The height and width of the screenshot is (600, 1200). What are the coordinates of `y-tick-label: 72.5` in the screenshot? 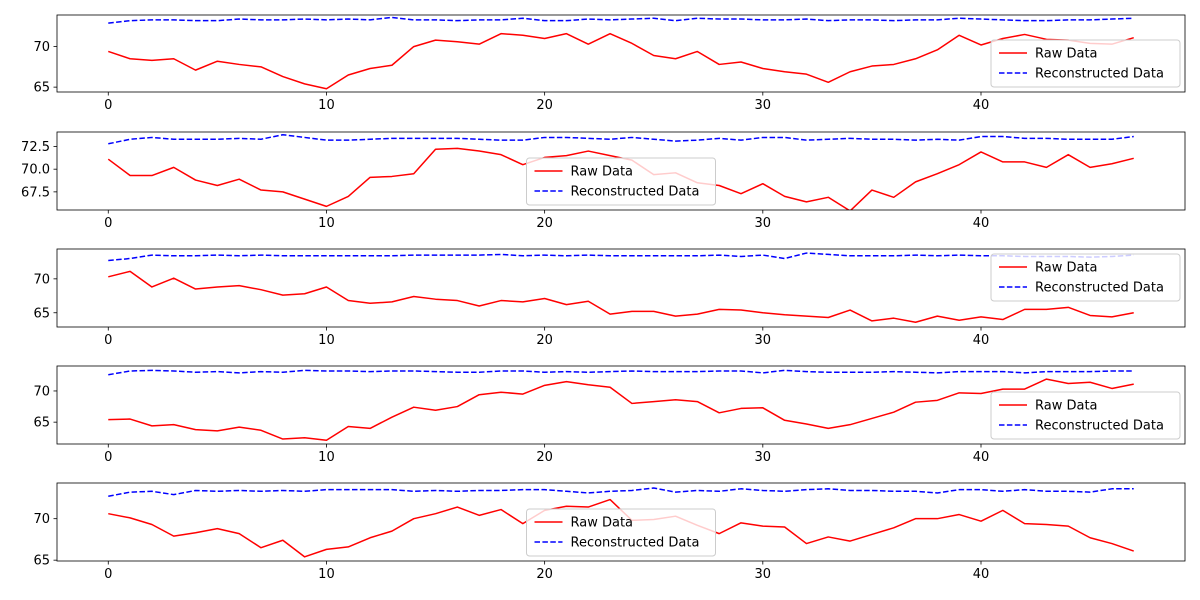 It's located at (35, 147).